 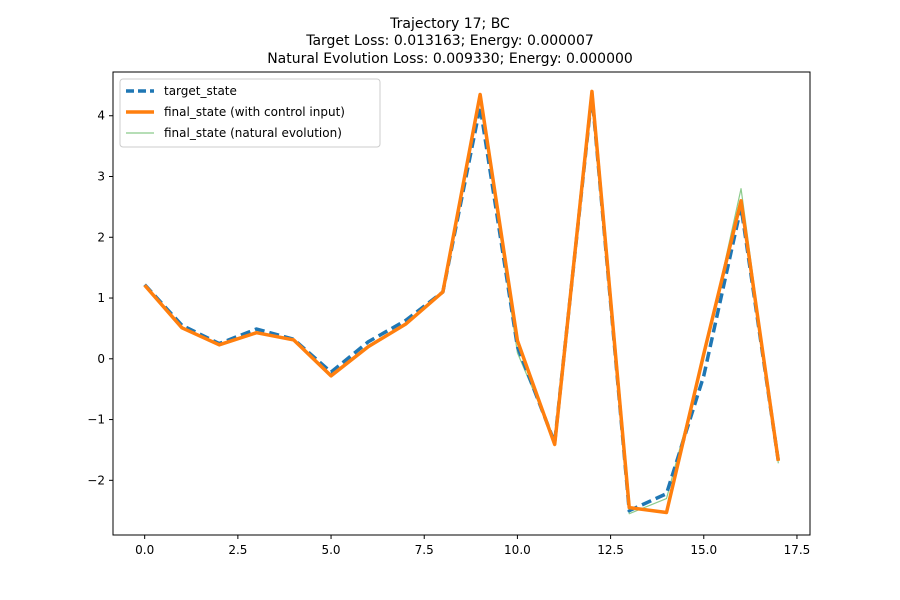 I want to click on x-tick: 17.5, so click(x=797, y=546).